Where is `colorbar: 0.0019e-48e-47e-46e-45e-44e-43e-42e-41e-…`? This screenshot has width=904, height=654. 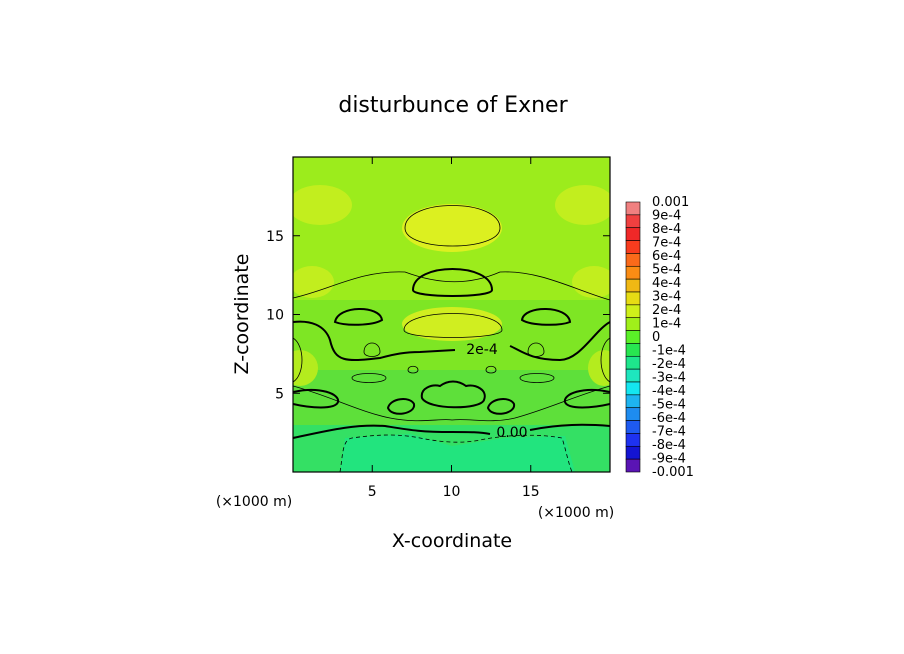
colorbar: 0.0019e-48e-47e-46e-45e-44e-43e-42e-41e-… is located at coordinates (659, 337).